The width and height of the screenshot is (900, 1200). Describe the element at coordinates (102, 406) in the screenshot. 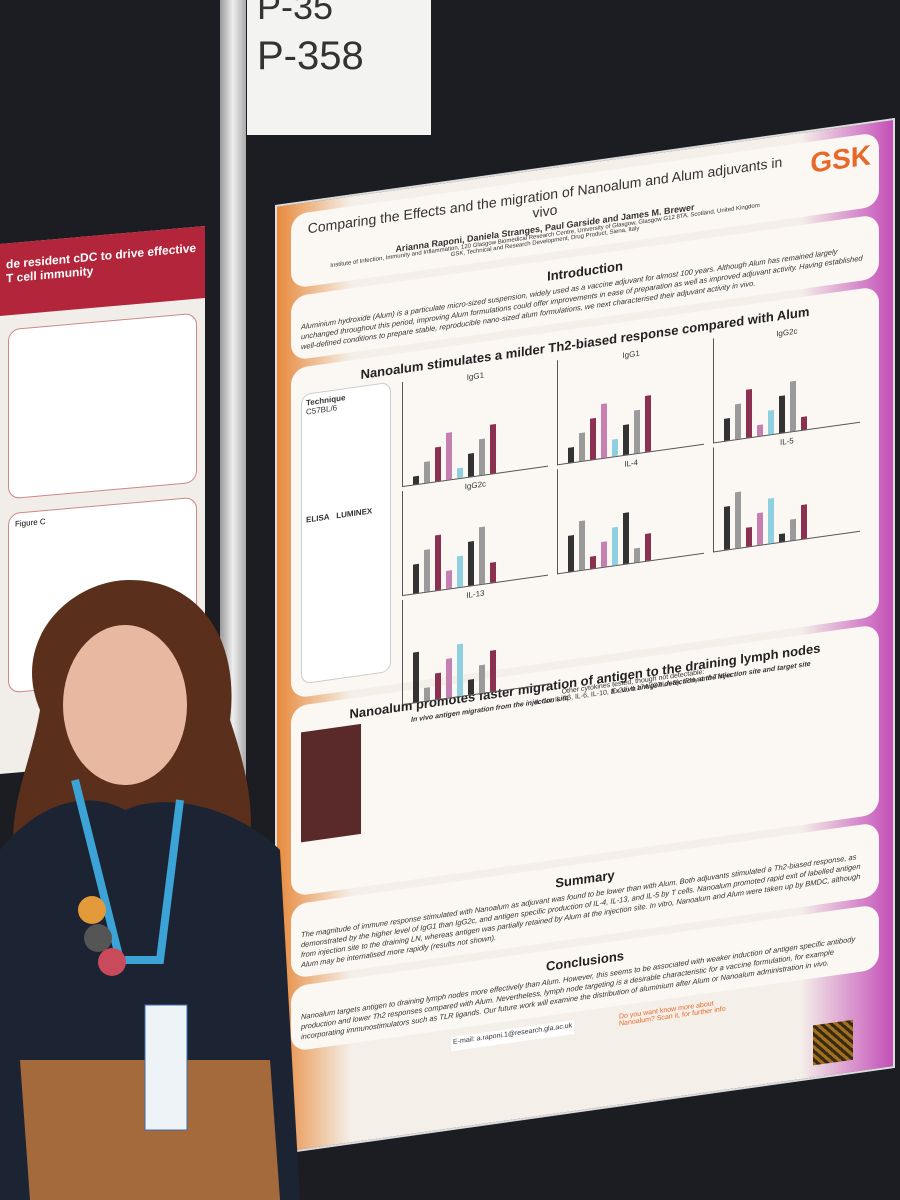

I see `left-figure` at that location.